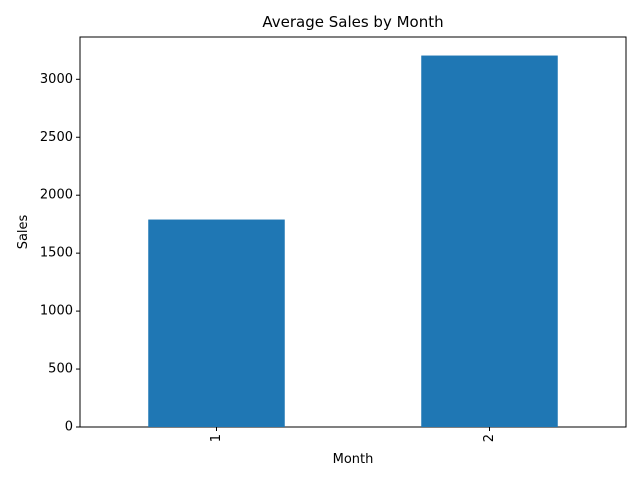 This screenshot has width=640, height=480. Describe the element at coordinates (56, 311) in the screenshot. I see `y-tick-label: 1000` at that location.